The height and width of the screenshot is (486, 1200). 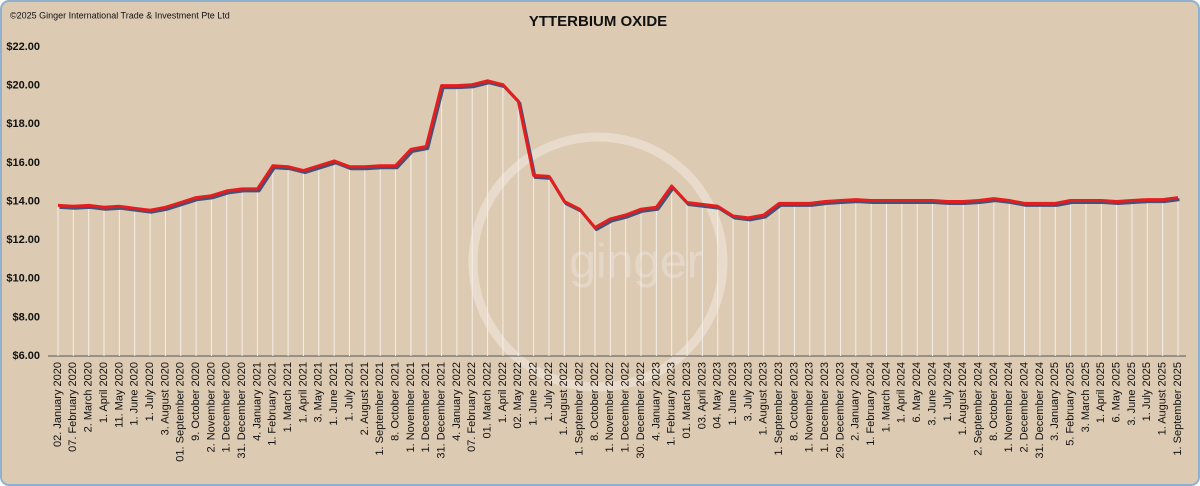 What do you see at coordinates (518, 395) in the screenshot?
I see `x-tick-label: 02. May 2022` at bounding box center [518, 395].